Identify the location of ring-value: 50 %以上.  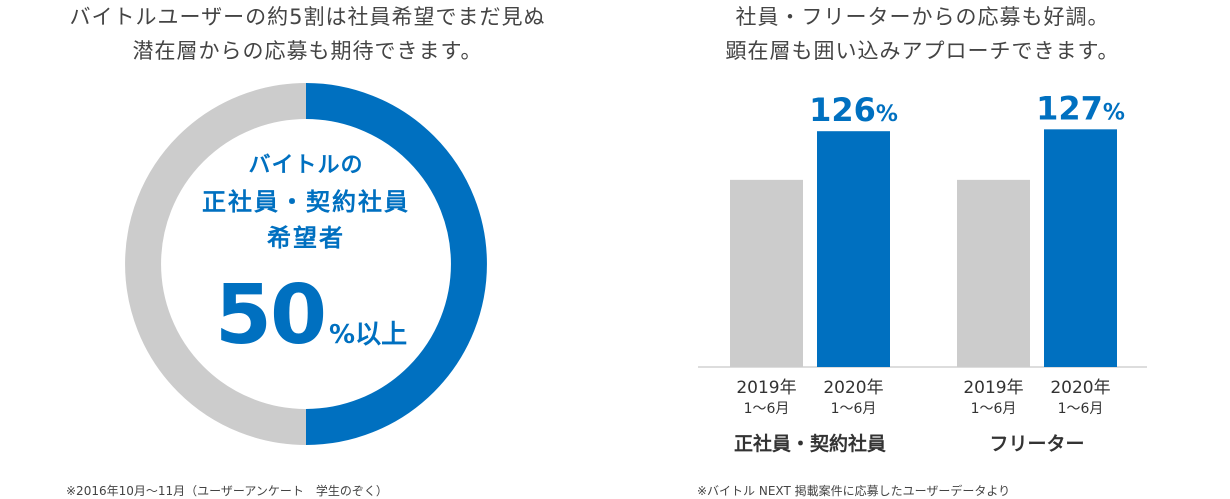
(311, 315).